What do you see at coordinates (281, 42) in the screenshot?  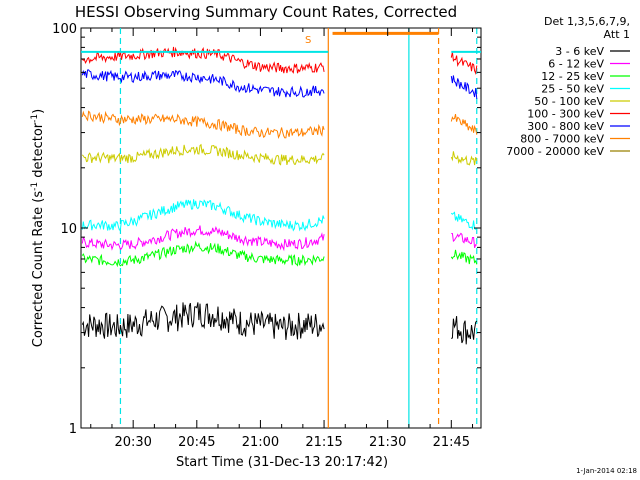 I see `state-lines` at bounding box center [281, 42].